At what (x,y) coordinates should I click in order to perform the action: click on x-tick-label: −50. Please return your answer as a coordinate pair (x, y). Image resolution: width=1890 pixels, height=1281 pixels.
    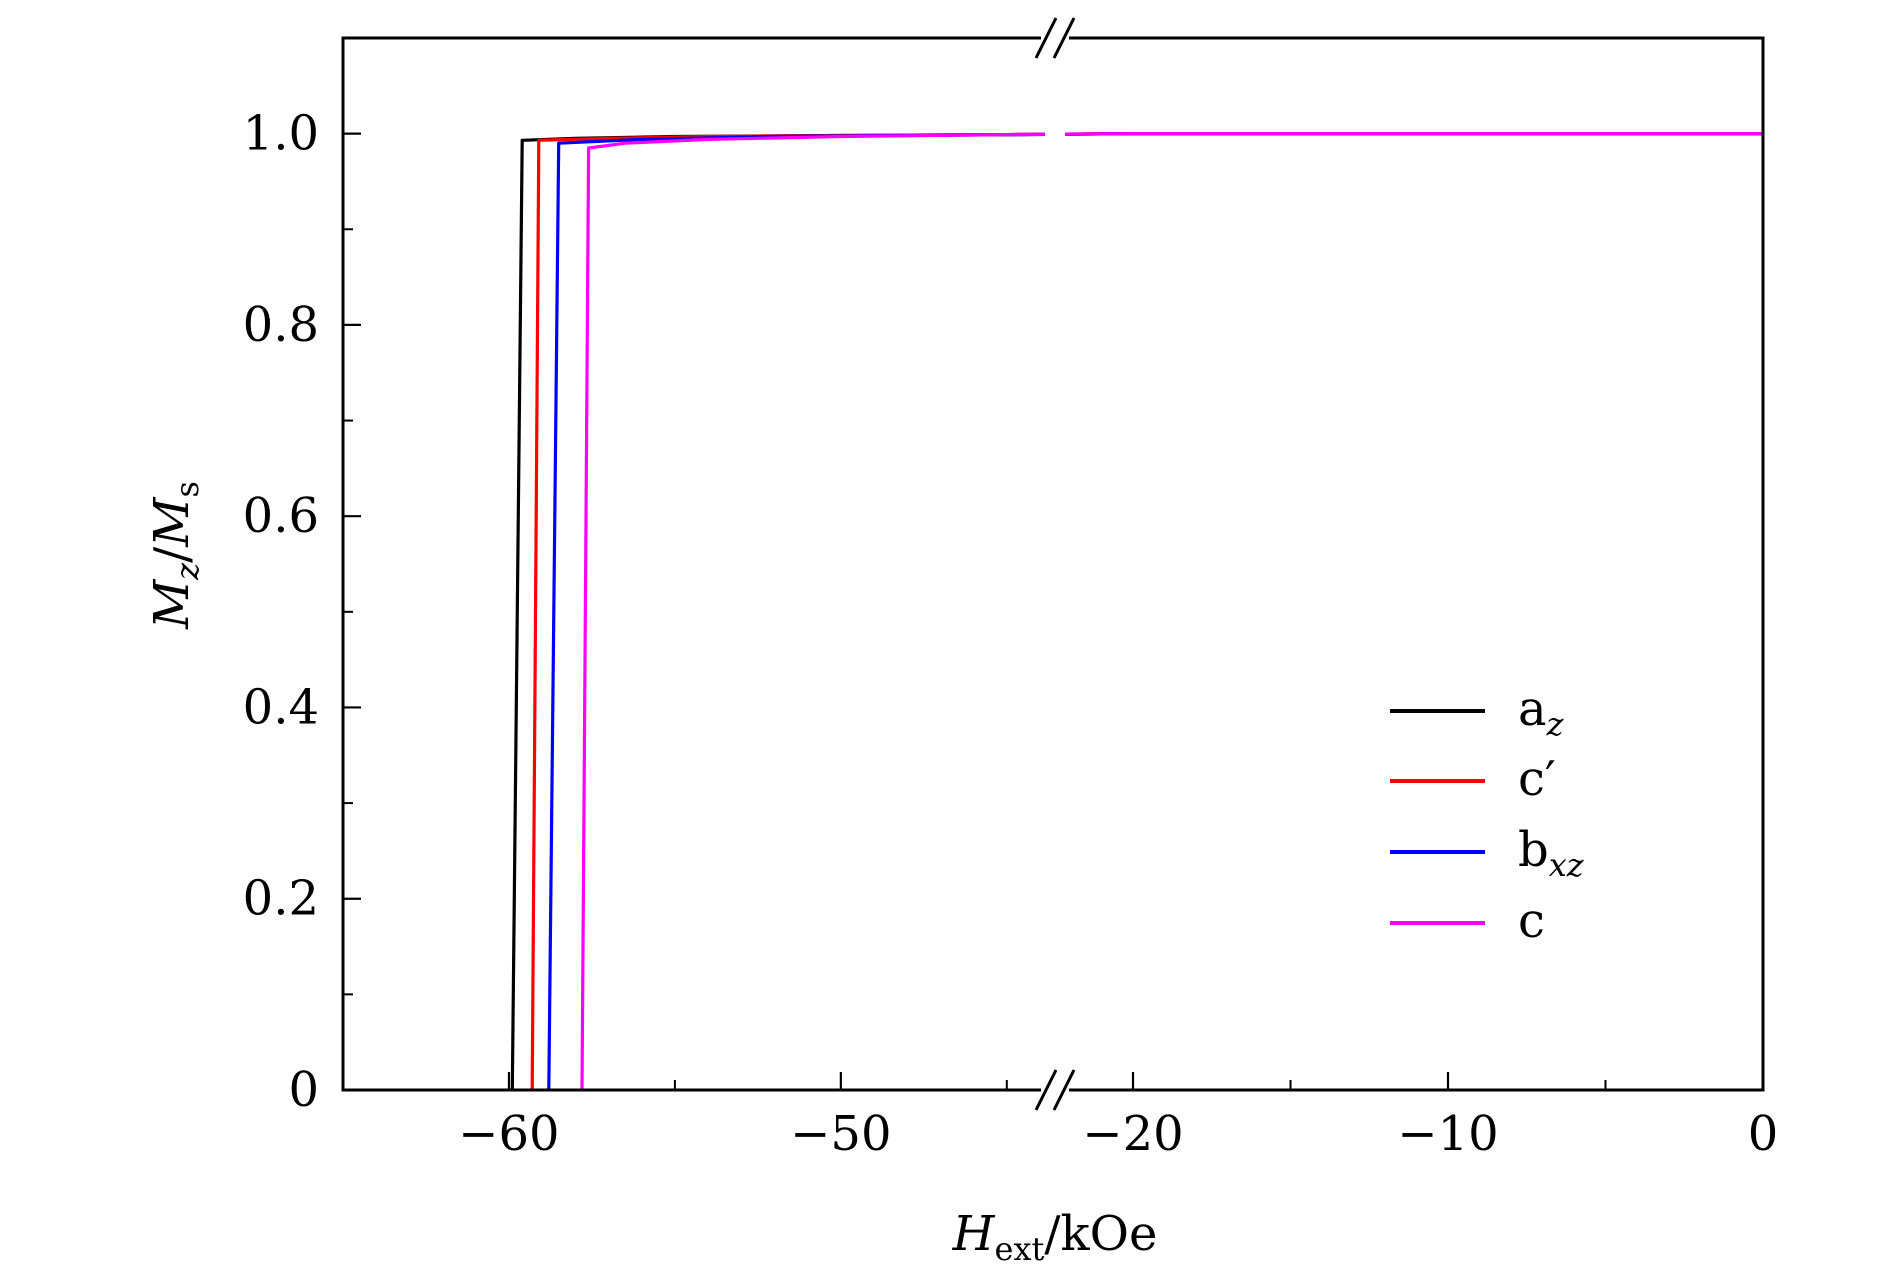
    Looking at the image, I should click on (840, 1134).